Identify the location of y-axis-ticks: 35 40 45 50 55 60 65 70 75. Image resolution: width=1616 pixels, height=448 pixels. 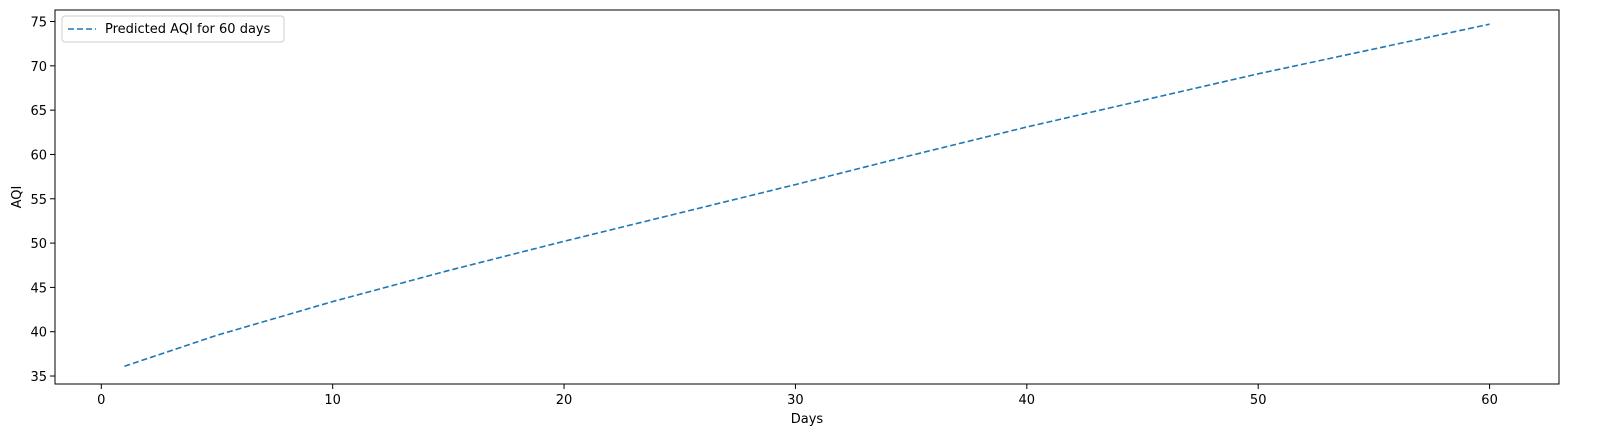
(42, 200).